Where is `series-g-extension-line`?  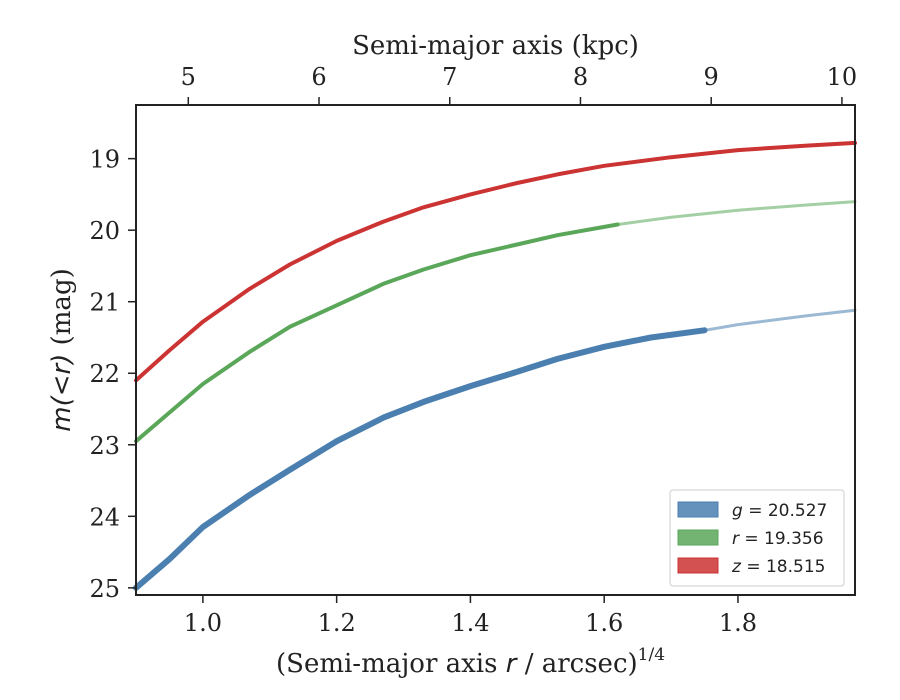 series-g-extension-line is located at coordinates (780, 320).